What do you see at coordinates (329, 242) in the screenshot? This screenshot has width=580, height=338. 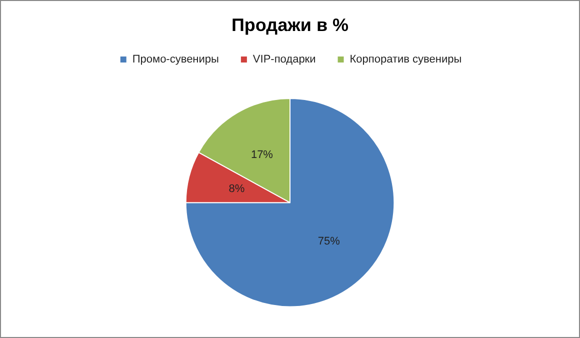 I see `data-label: 75%` at bounding box center [329, 242].